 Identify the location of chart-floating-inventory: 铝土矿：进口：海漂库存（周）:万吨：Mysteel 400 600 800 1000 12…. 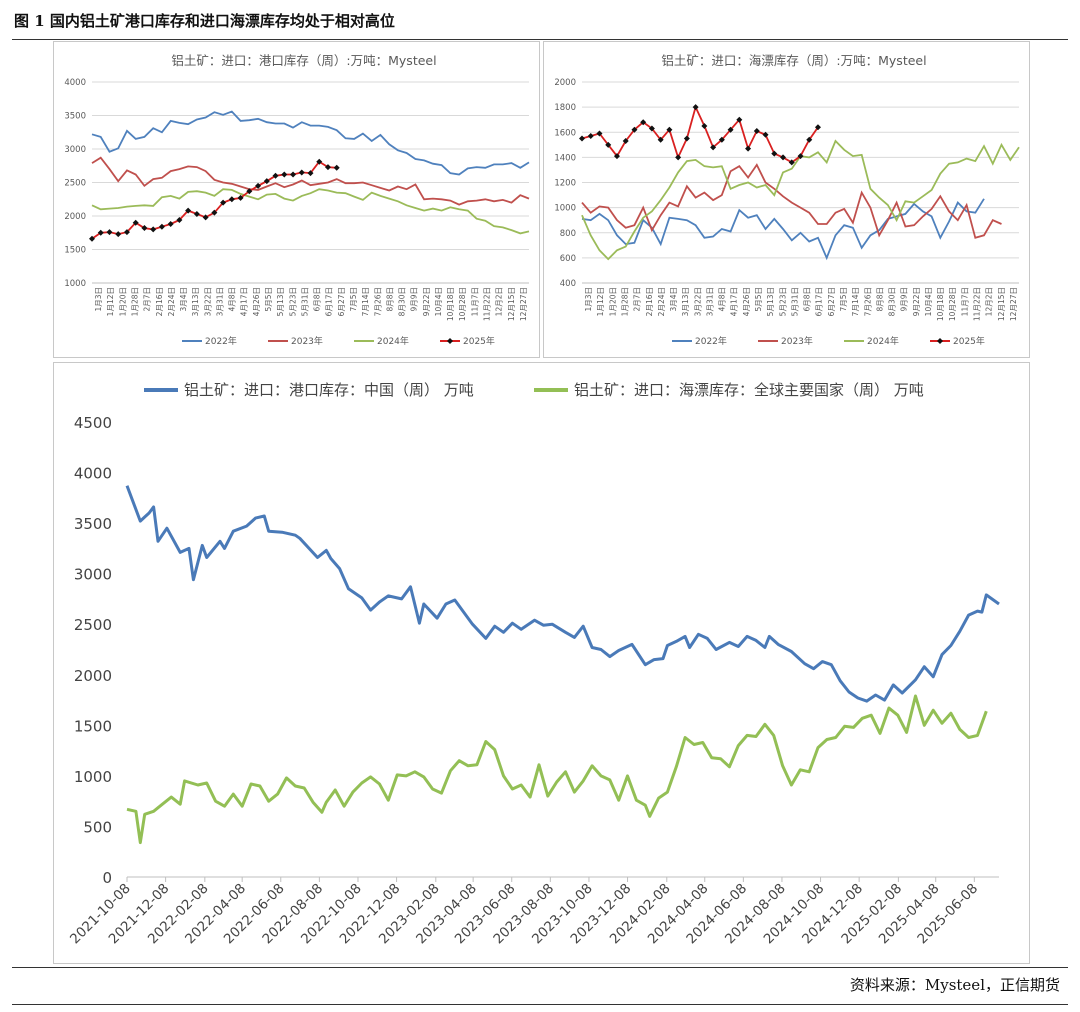
(787, 200).